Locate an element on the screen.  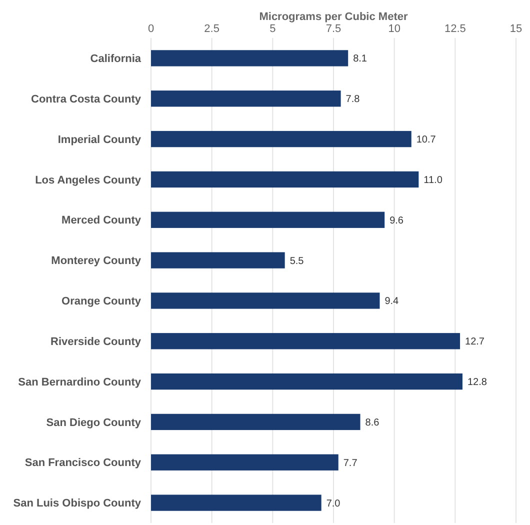
data-label: 9.4 is located at coordinates (392, 302).